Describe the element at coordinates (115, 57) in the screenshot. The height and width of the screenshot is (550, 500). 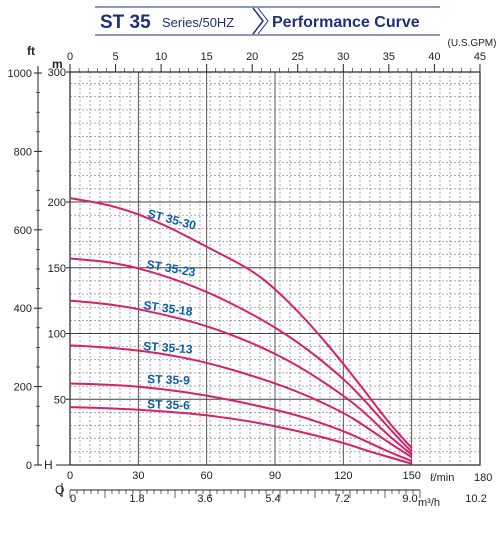
I see `gpm-tick-label: 5` at that location.